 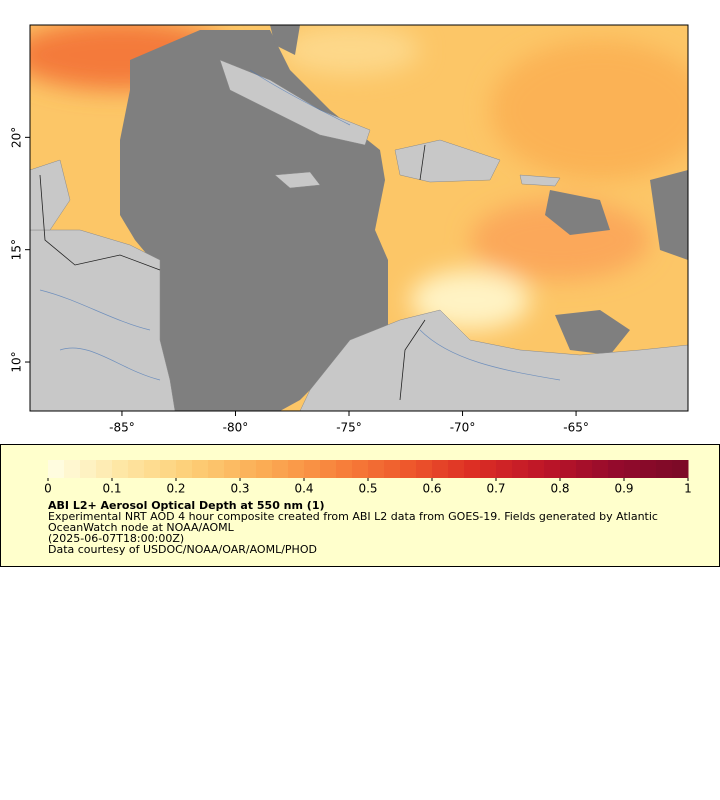 I want to click on colorbar-tick-label: 0.3, so click(x=239, y=489).